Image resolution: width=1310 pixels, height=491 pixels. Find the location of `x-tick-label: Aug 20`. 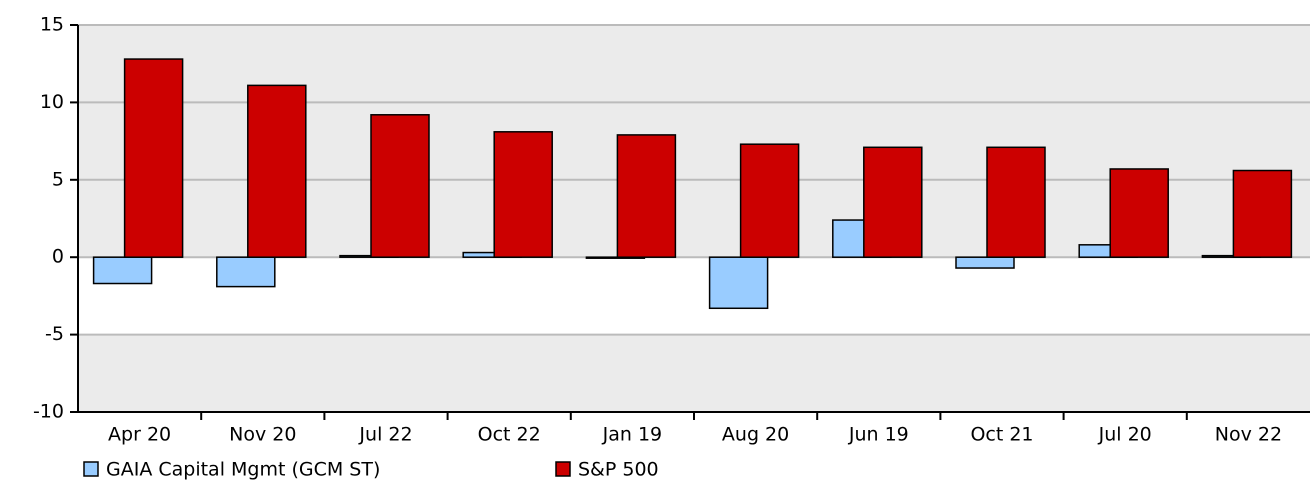

x-tick-label: Aug 20 is located at coordinates (755, 435).